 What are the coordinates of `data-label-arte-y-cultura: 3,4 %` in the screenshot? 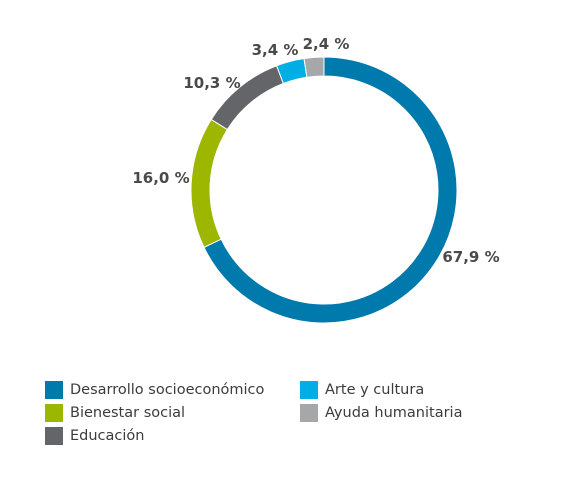 It's located at (275, 50).